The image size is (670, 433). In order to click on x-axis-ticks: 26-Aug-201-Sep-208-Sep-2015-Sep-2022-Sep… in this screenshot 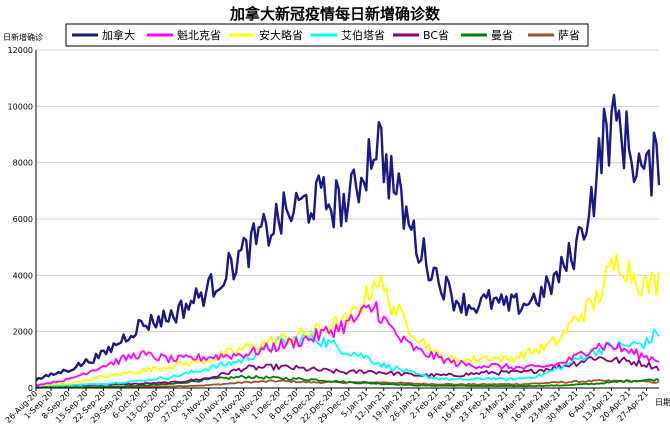, I will do `click(327, 406)`.